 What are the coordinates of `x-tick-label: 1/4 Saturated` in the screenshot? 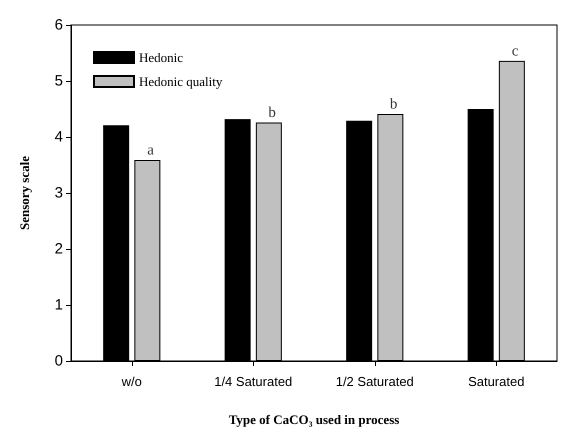 It's located at (253, 381).